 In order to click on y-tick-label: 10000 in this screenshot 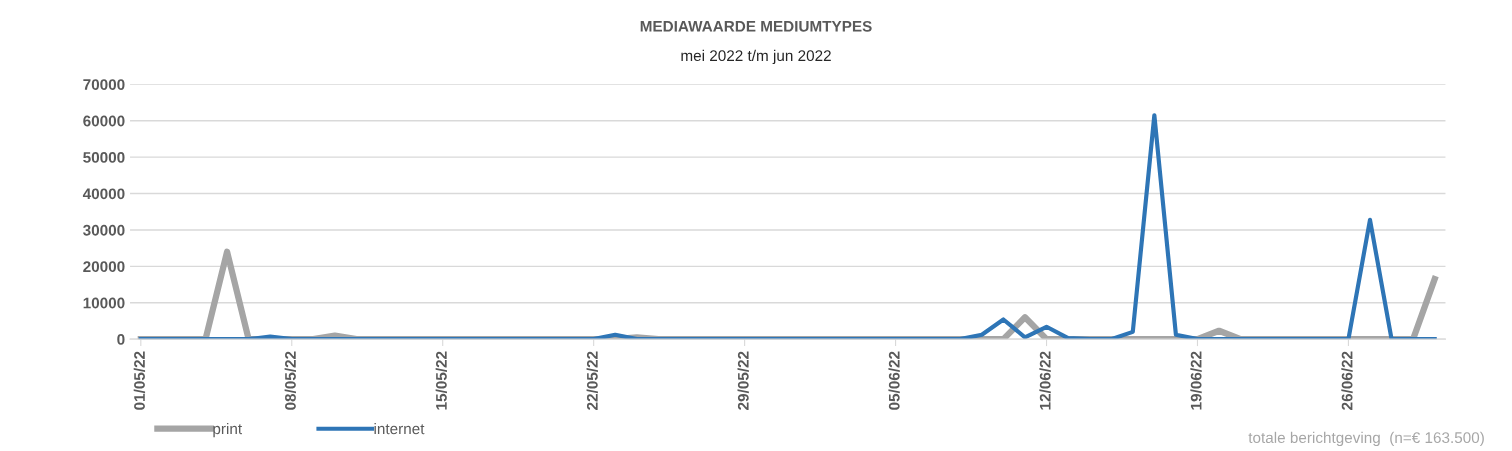, I will do `click(104, 303)`.